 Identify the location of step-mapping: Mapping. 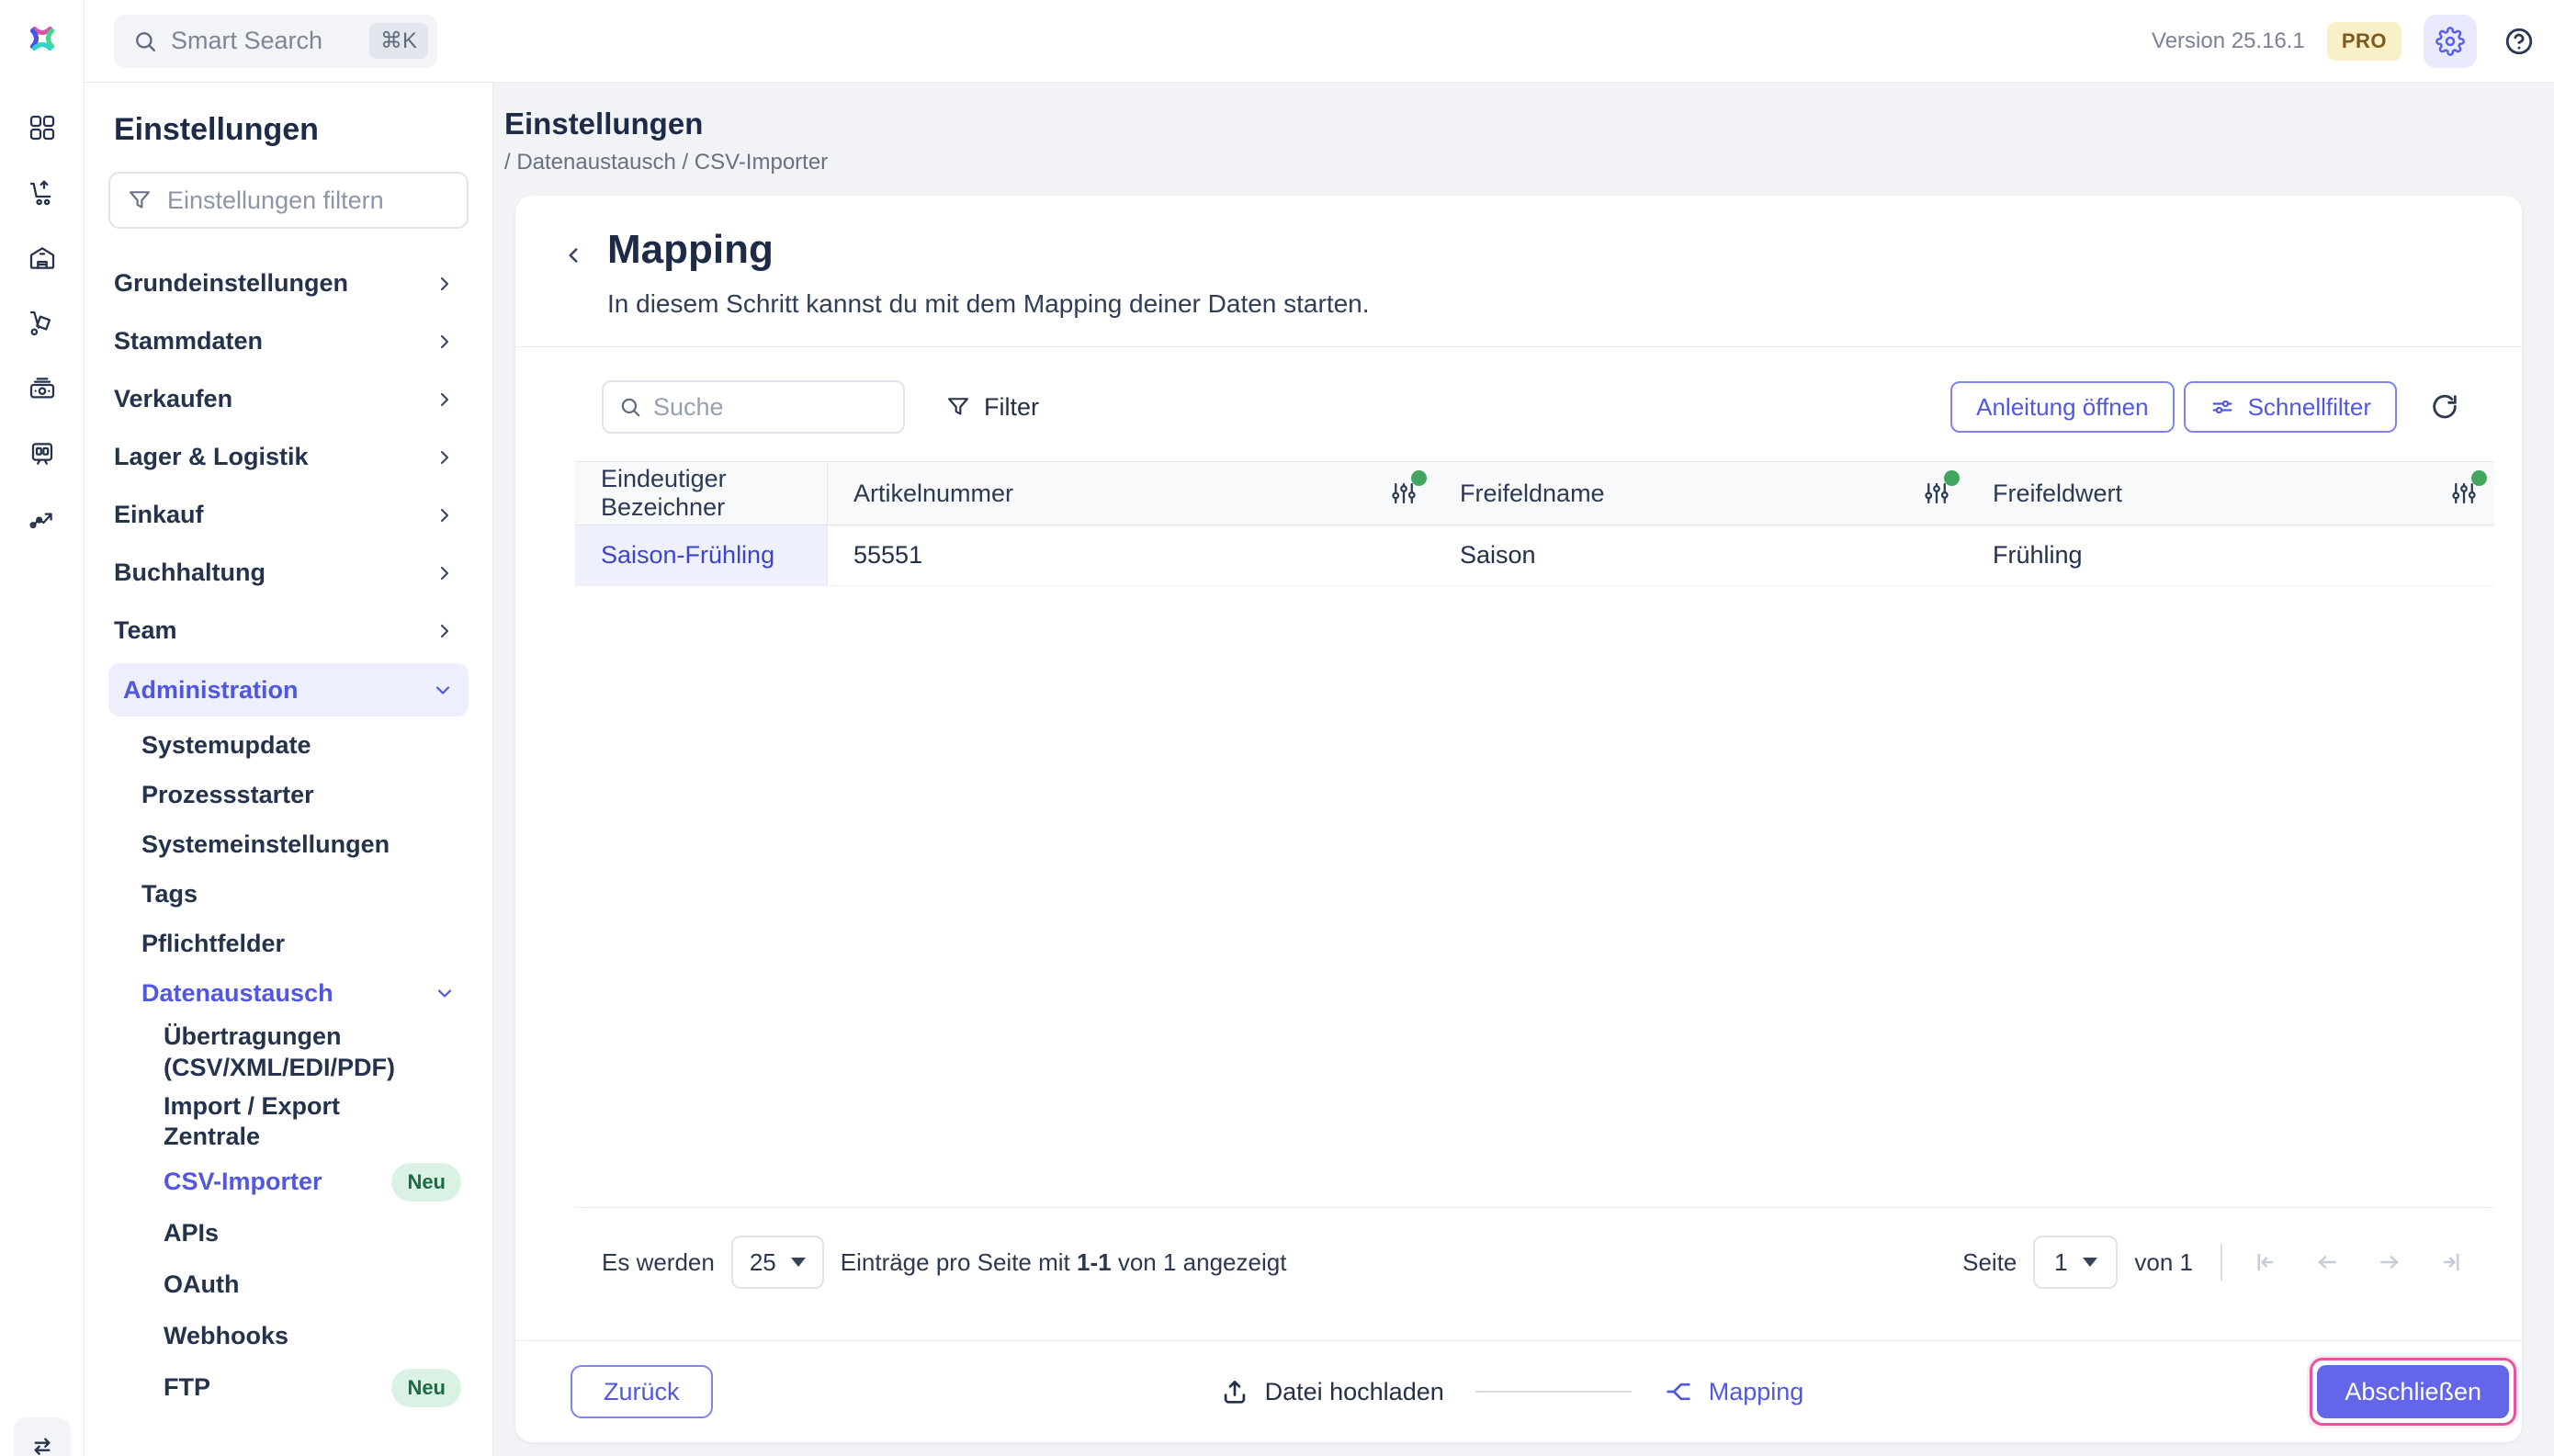
(1733, 1391).